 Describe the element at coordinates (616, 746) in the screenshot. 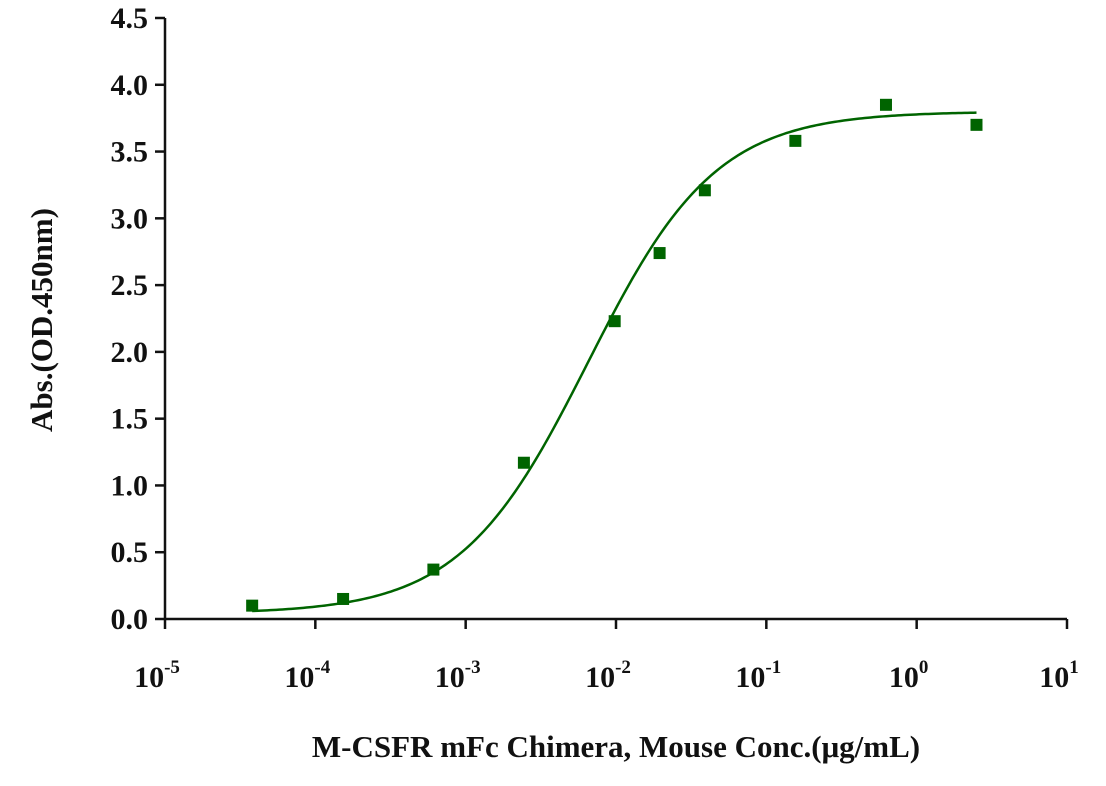

I see `x-axis-title: M-CSFR mFc Chimera, Mouse Conc.(μg/mL)` at that location.